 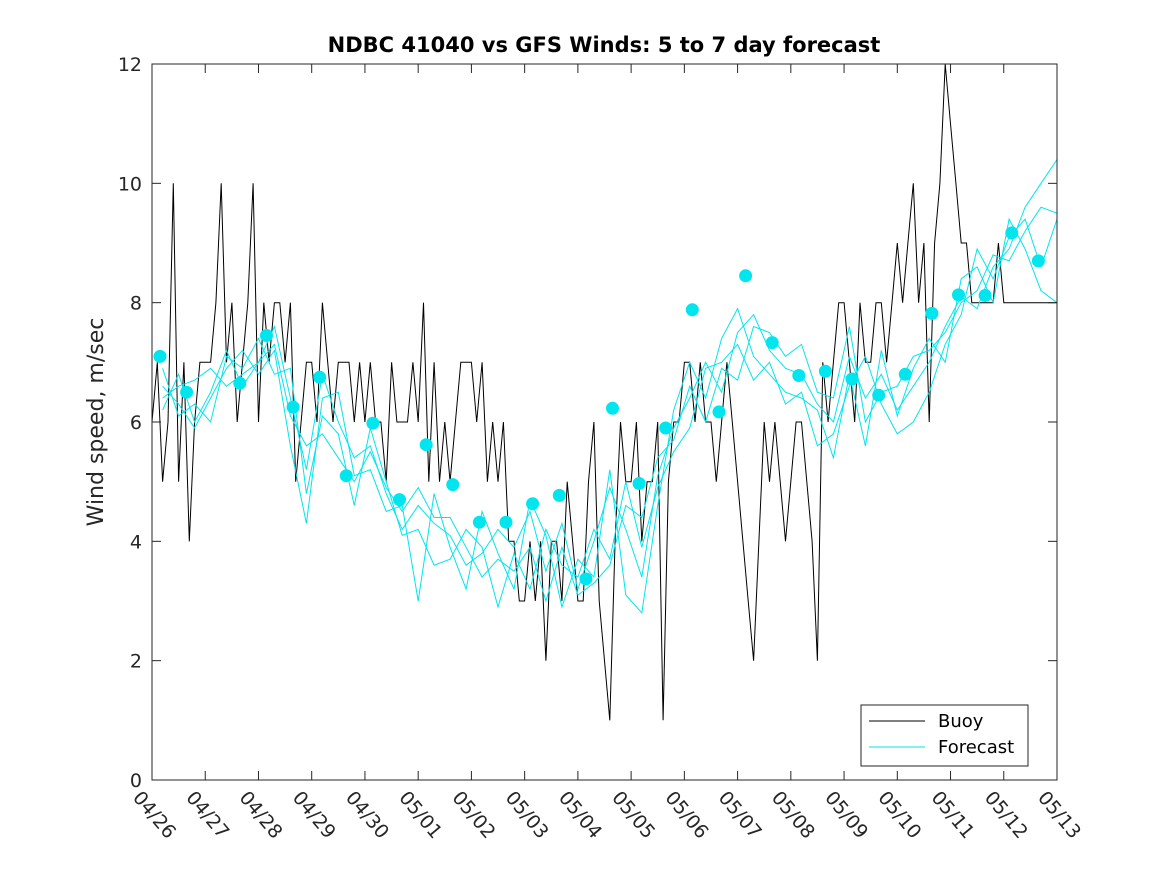 What do you see at coordinates (136, 304) in the screenshot?
I see `y-tick-label: 8` at bounding box center [136, 304].